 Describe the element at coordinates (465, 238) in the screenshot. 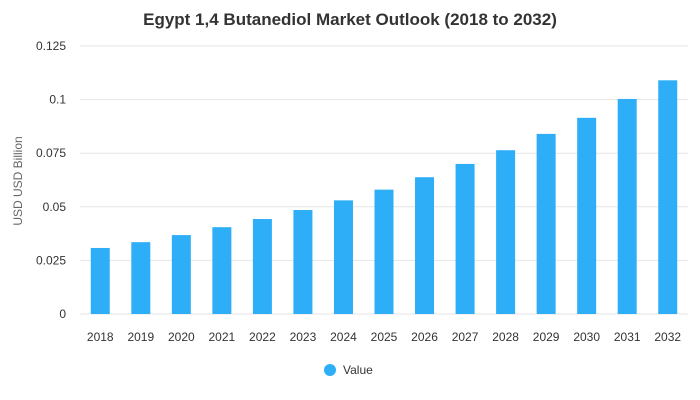

I see `bar-2027` at that location.